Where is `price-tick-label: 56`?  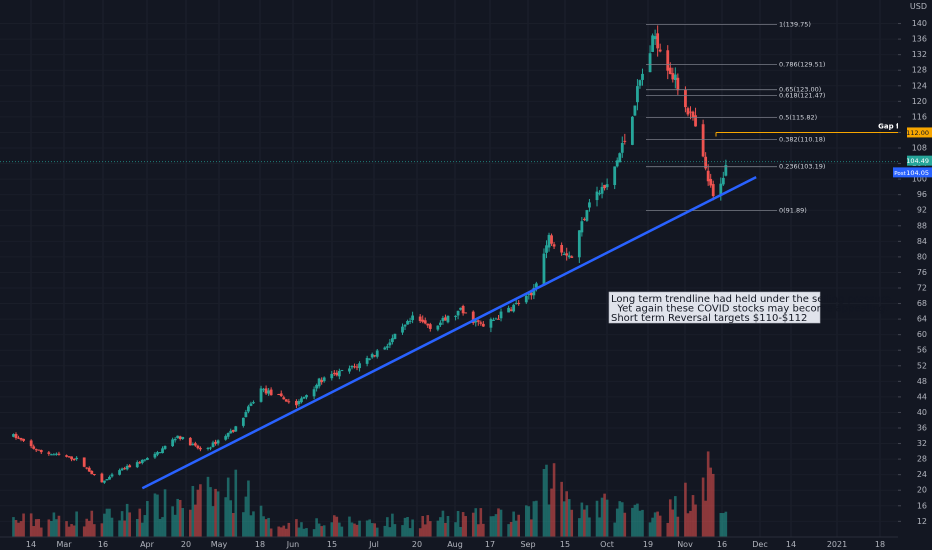
price-tick-label: 56 is located at coordinates (922, 350).